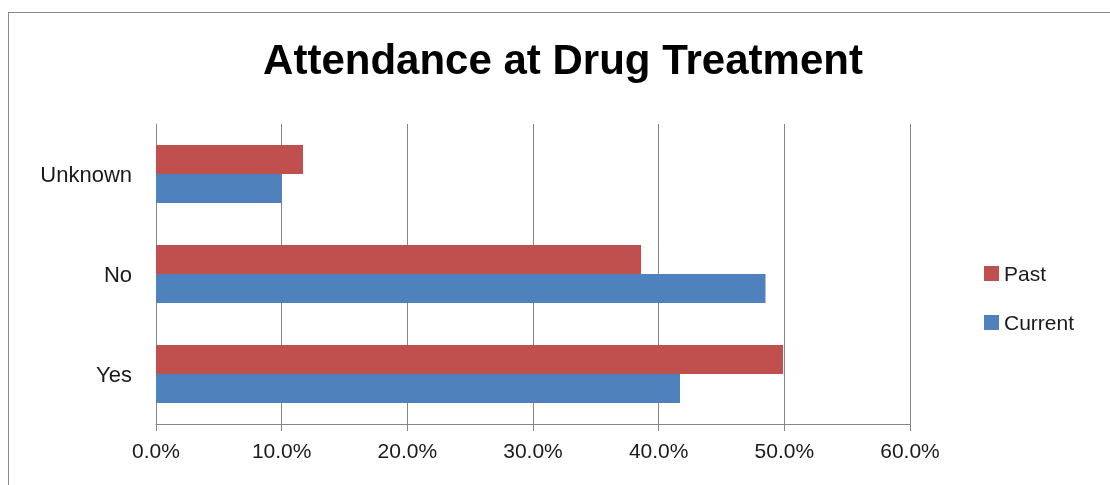 The height and width of the screenshot is (485, 1110). What do you see at coordinates (910, 450) in the screenshot?
I see `x-tick-label: 60.0%` at bounding box center [910, 450].